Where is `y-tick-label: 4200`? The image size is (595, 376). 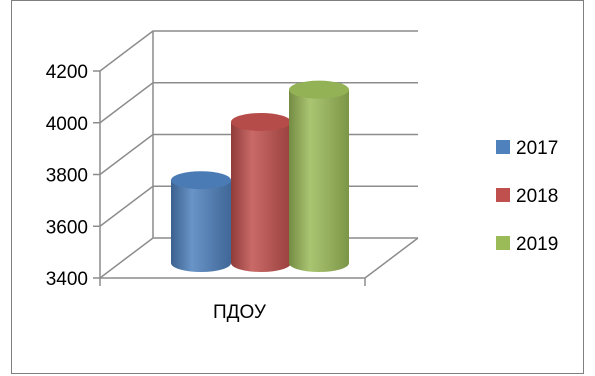 y-tick-label: 4200 is located at coordinates (67, 72).